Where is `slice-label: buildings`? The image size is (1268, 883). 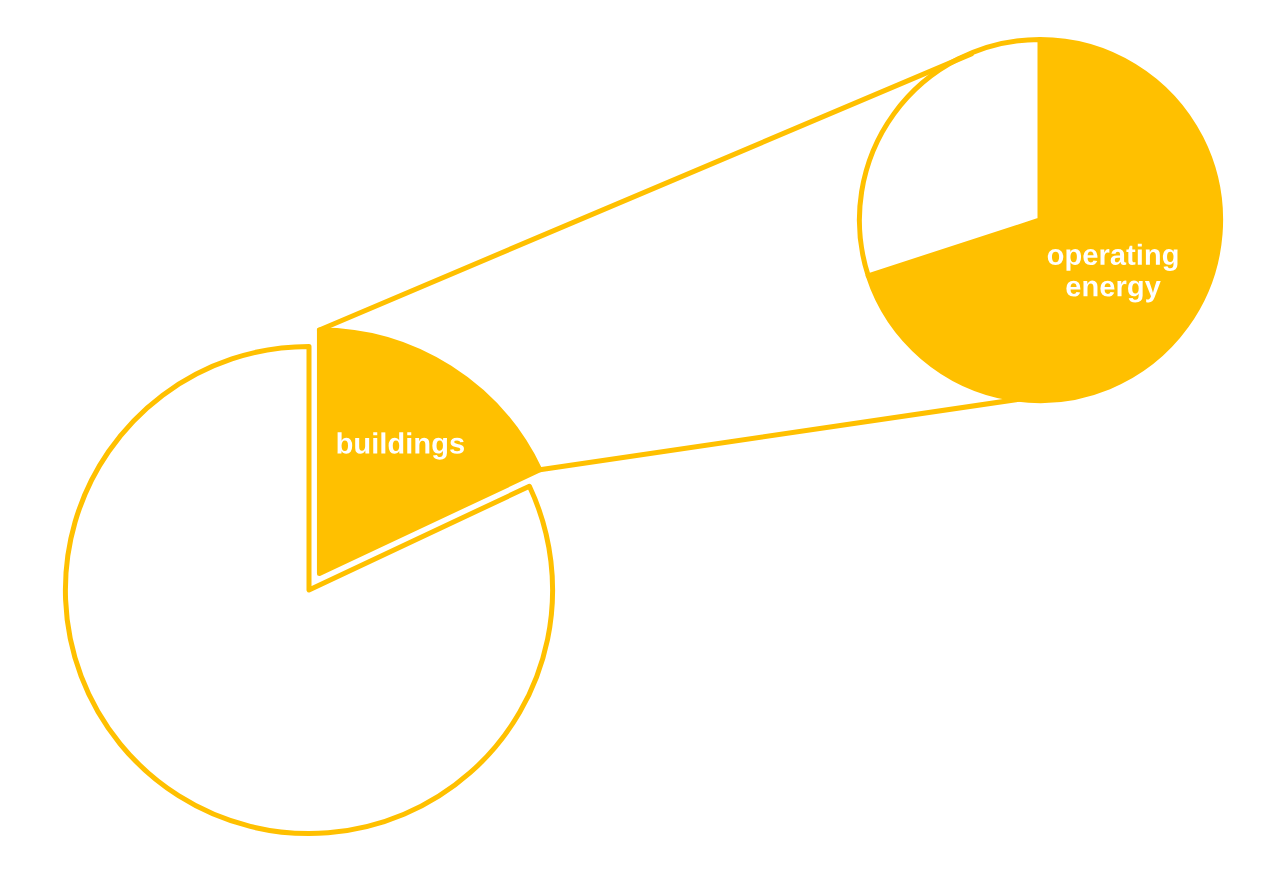
slice-label: buildings is located at coordinates (400, 446).